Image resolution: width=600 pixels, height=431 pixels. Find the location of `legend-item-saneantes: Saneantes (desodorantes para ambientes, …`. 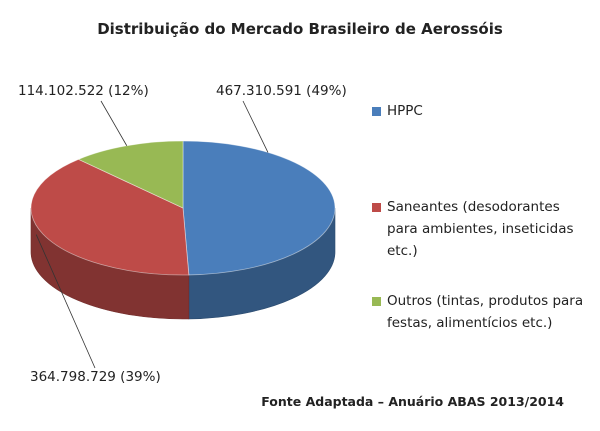

legend-item-saneantes: Saneantes (desodorantes para ambientes, … is located at coordinates (483, 229).